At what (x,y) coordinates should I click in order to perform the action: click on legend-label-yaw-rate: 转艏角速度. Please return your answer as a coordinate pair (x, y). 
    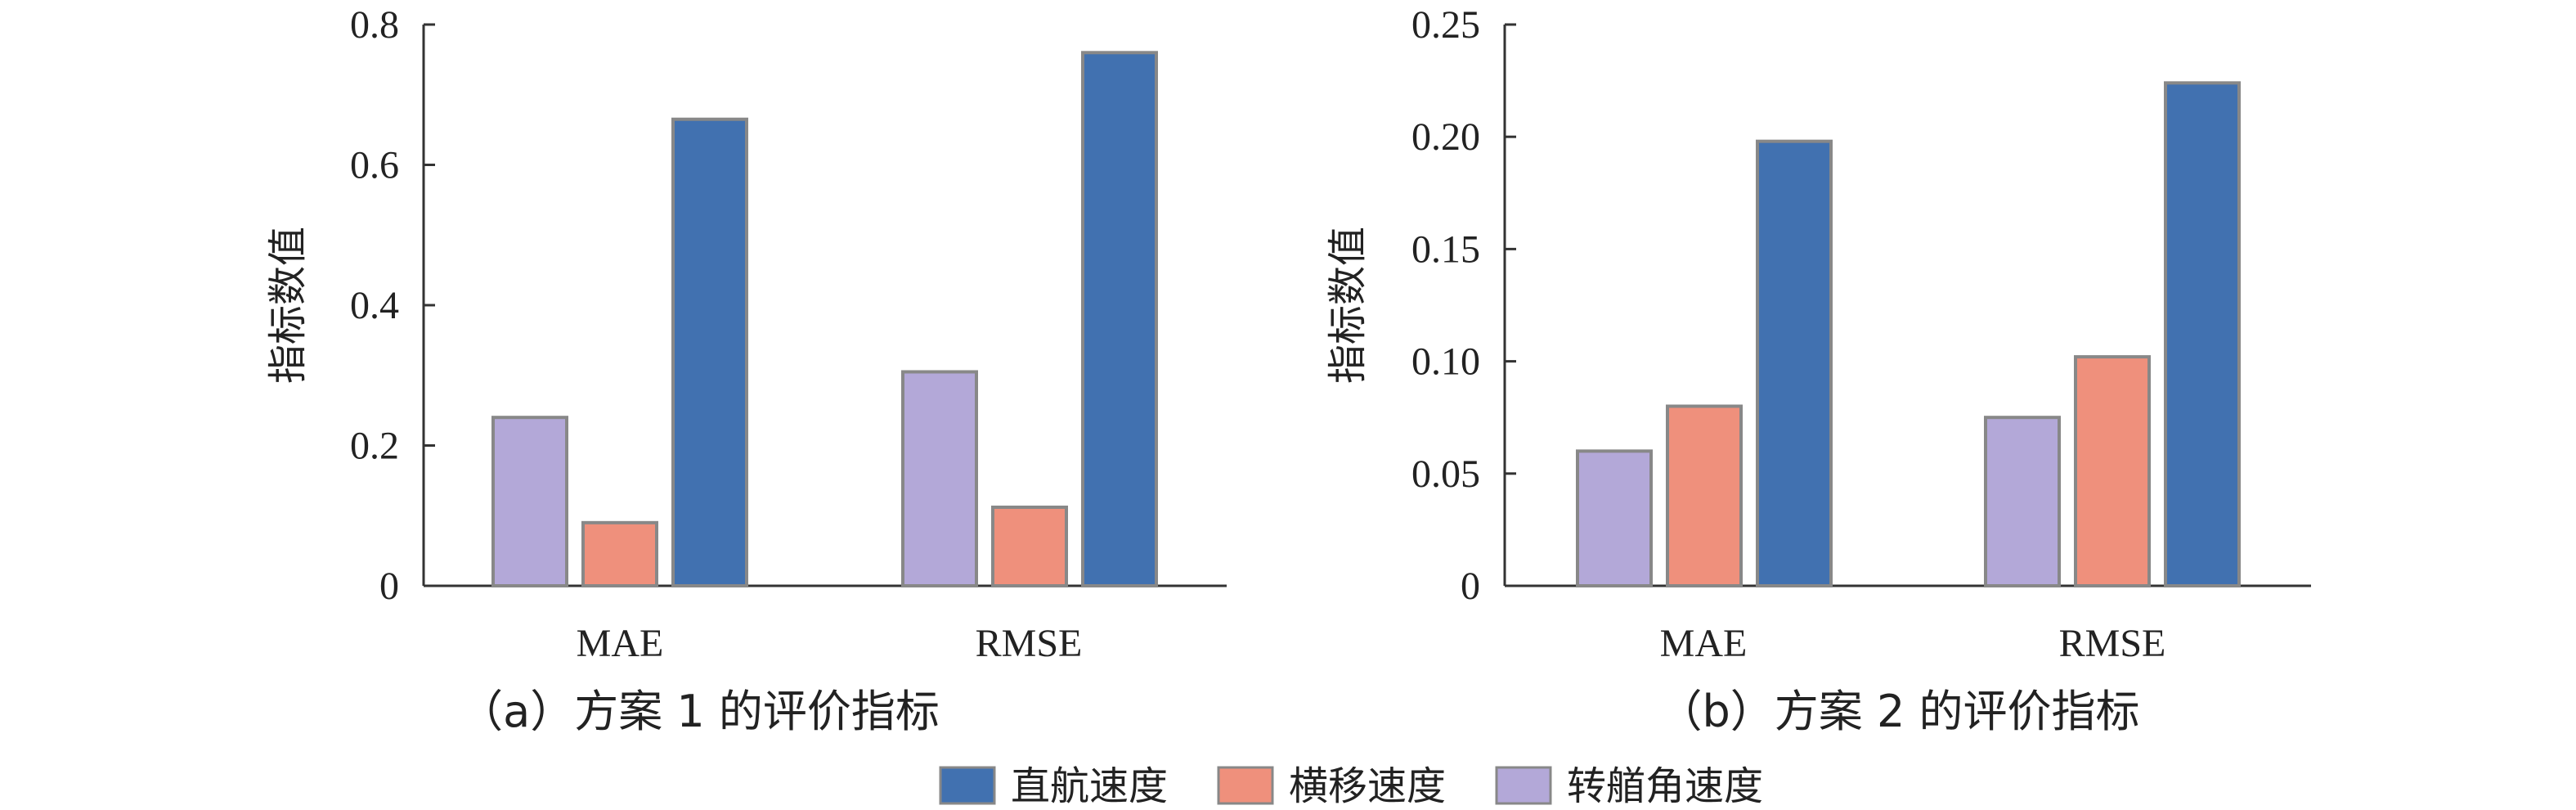
    Looking at the image, I should click on (1665, 786).